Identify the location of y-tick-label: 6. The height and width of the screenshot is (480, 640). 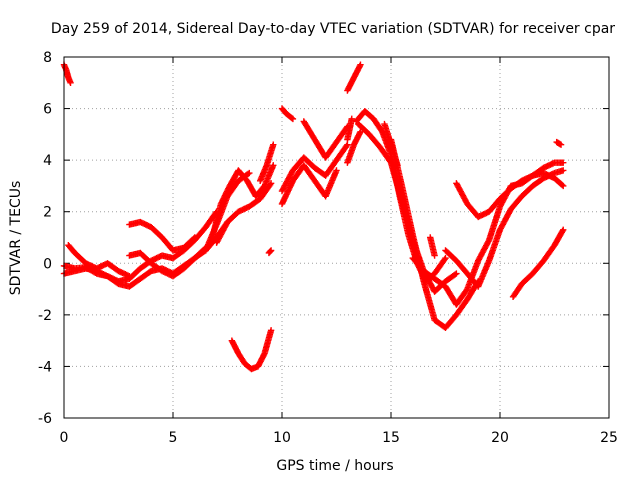
(47, 110).